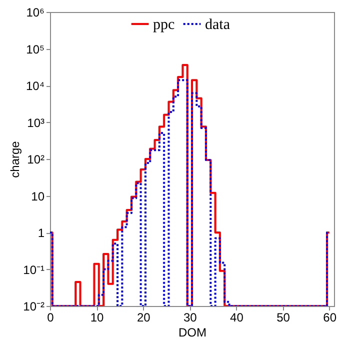  What do you see at coordinates (50, 317) in the screenshot?
I see `x-tick-label: 0` at bounding box center [50, 317].